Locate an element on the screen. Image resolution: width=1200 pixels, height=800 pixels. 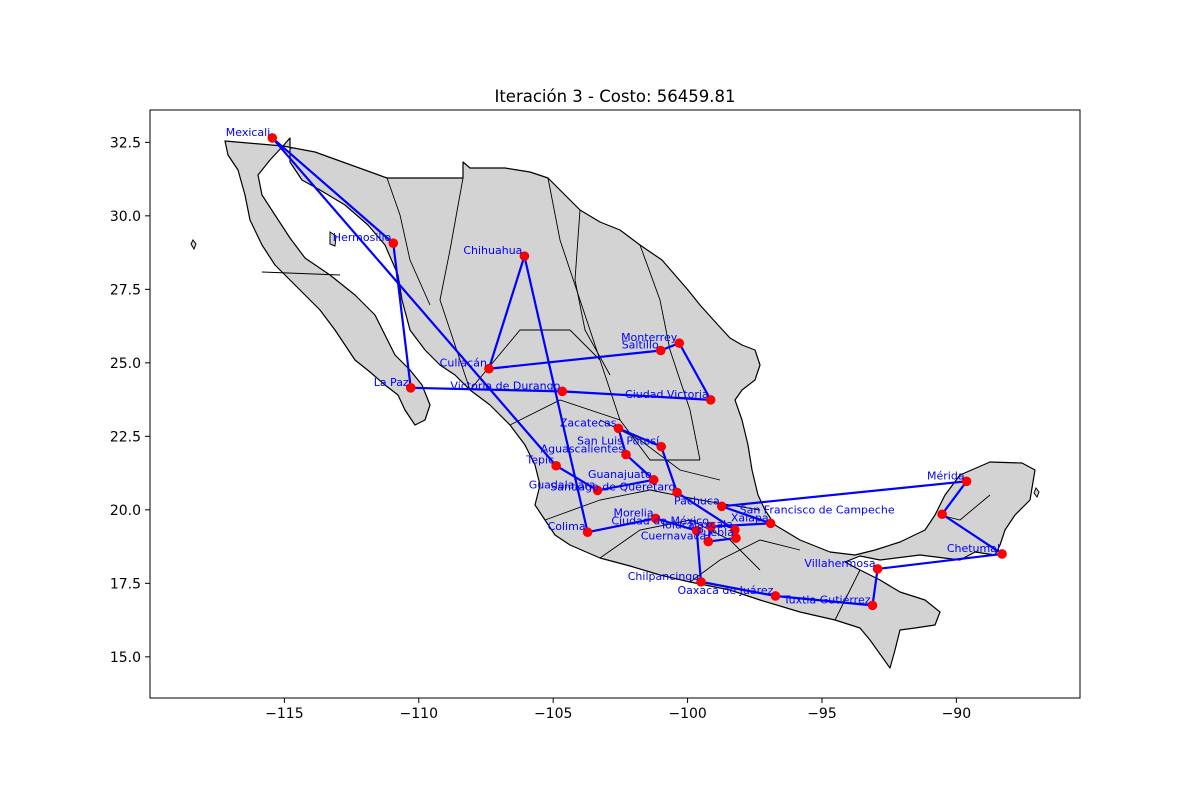
y-tick-label: 32.5 is located at coordinates (125, 143).